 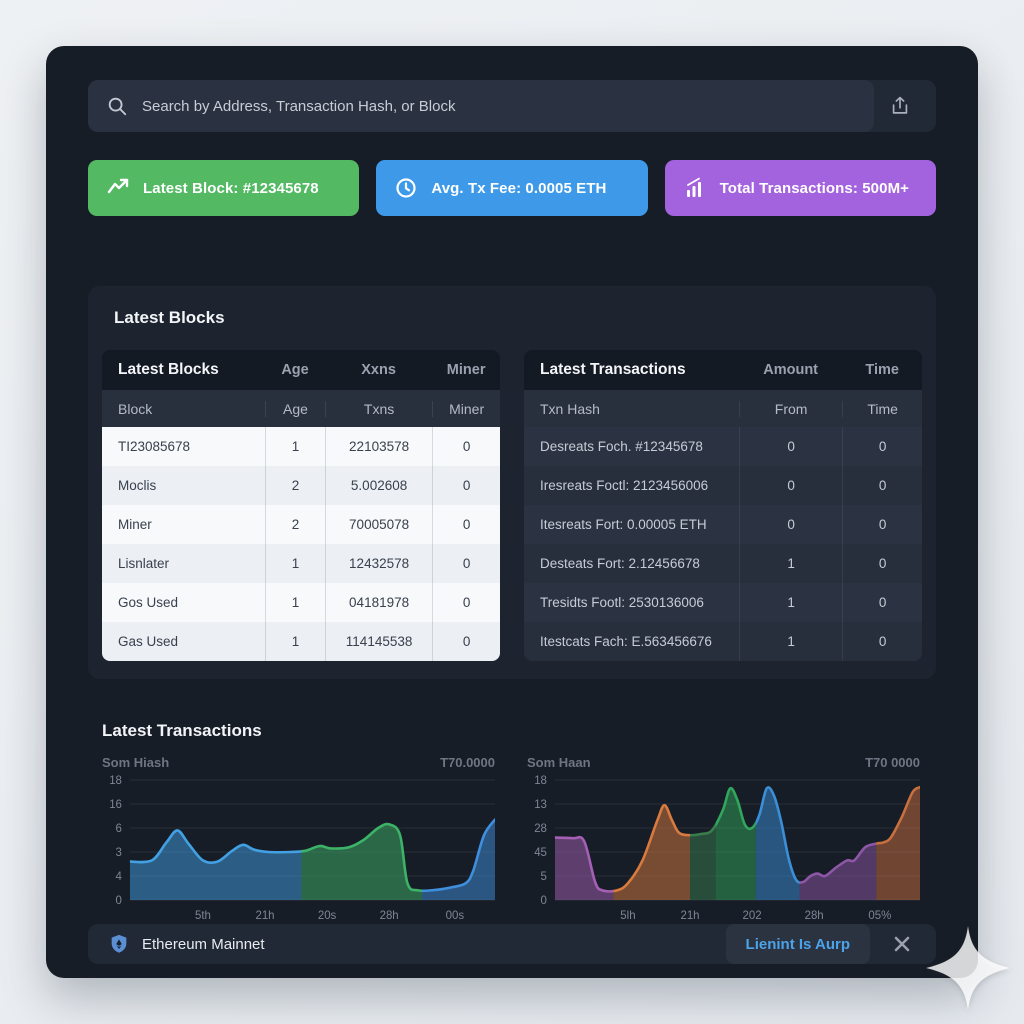 What do you see at coordinates (455, 916) in the screenshot?
I see `svg-text: 00s` at bounding box center [455, 916].